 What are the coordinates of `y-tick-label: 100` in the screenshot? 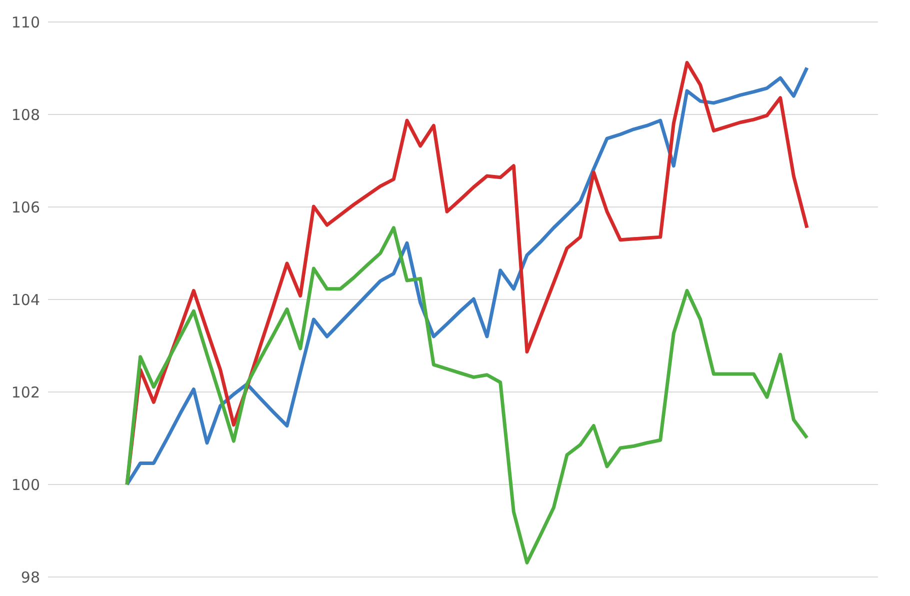 It's located at (25, 485).